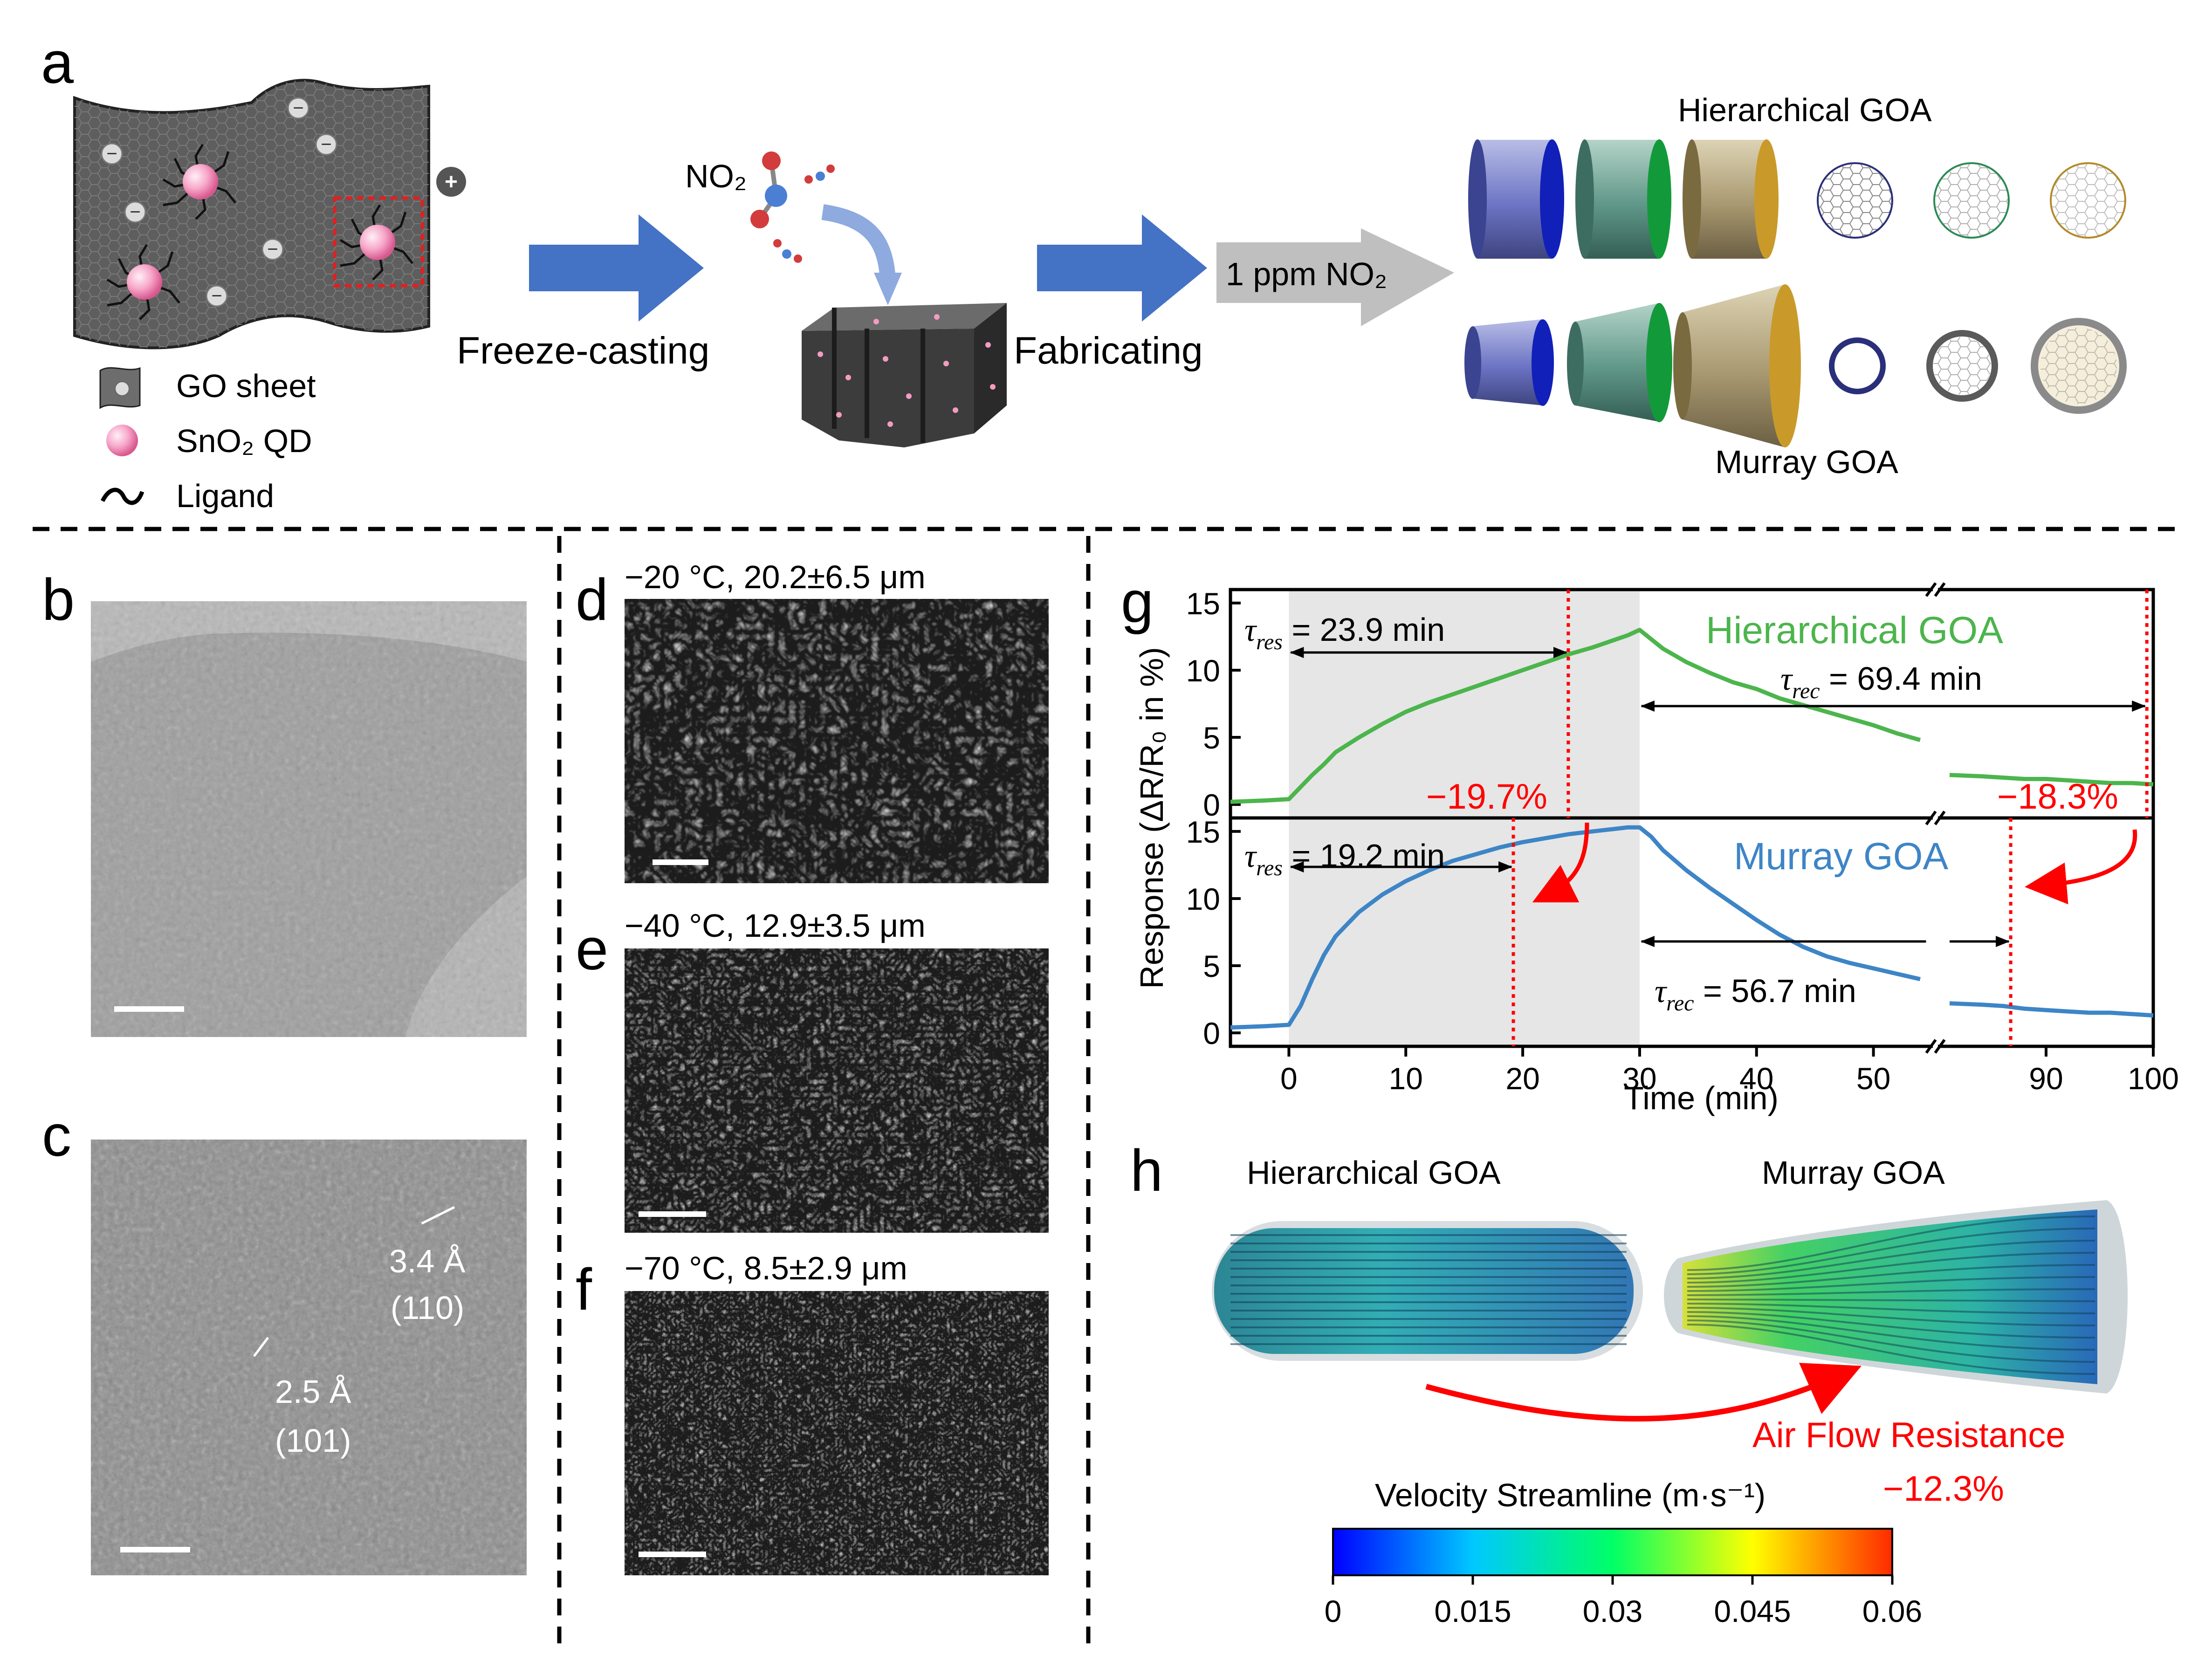 The height and width of the screenshot is (1662, 2212). I want to click on x-axis-label: Time (min), so click(1701, 1098).